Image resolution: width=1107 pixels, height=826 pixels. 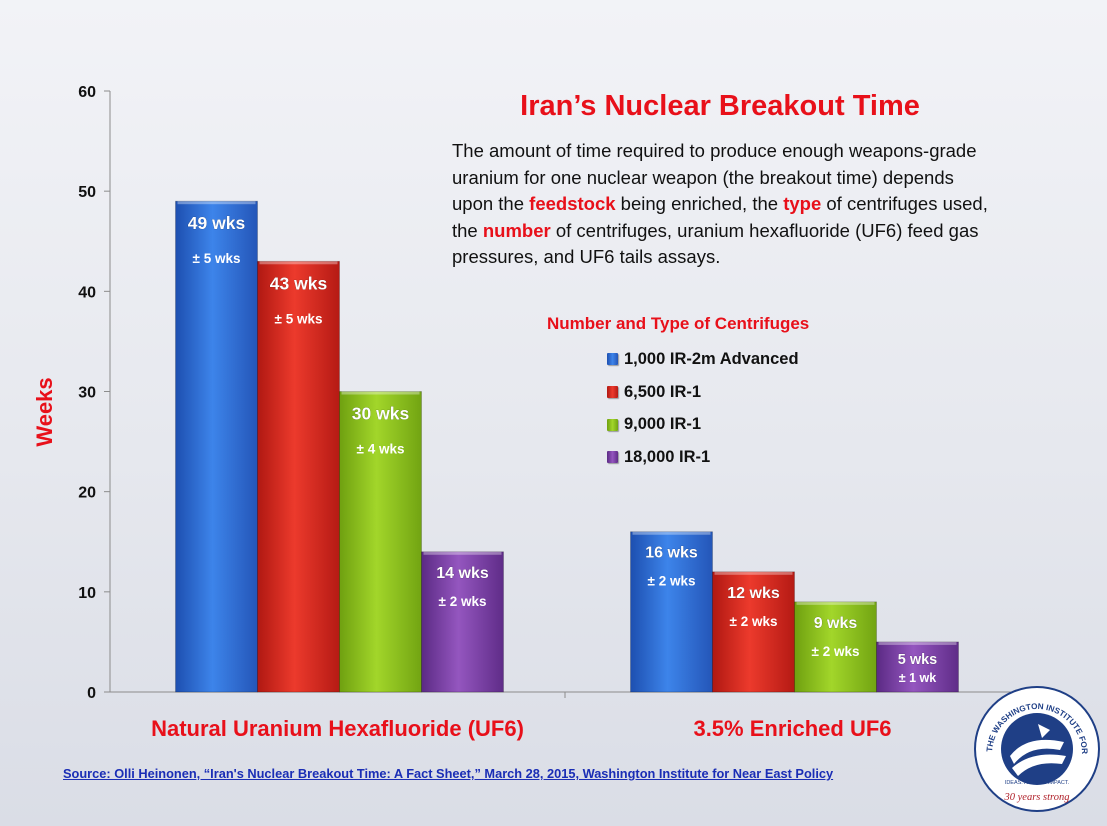 I want to click on chart-title: Iran’s Nuclear Breakout Time, so click(x=720, y=106).